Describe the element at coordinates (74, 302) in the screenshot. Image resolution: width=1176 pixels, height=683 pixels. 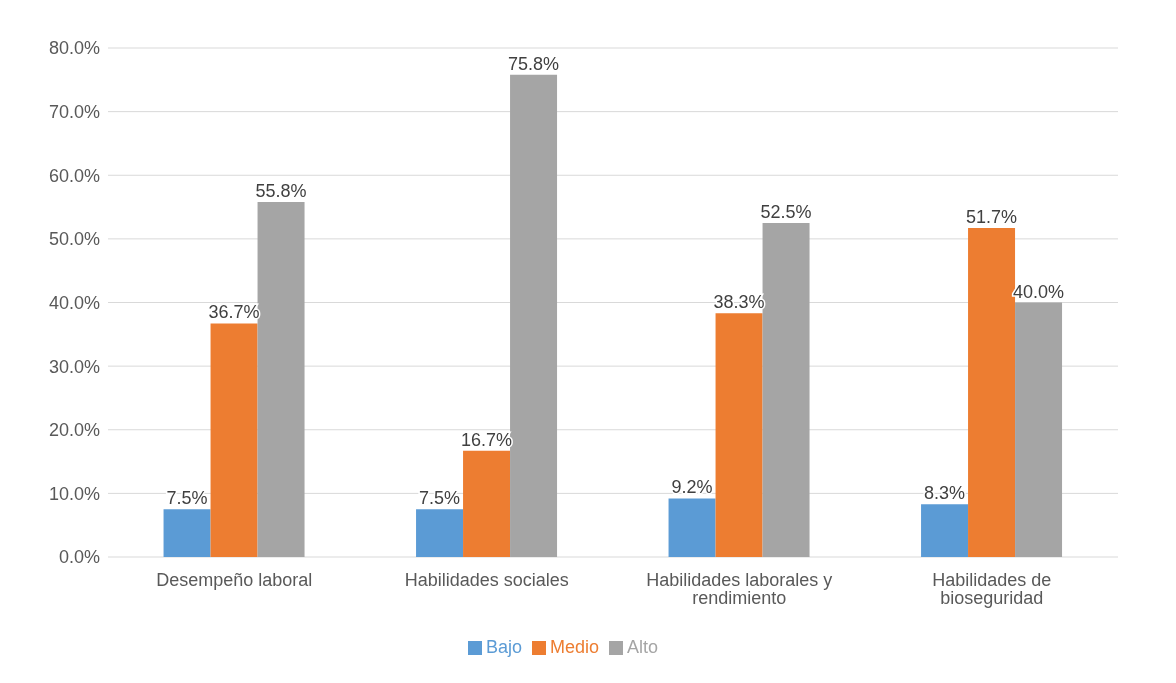
I see `y-tick-label: 40.0%` at that location.